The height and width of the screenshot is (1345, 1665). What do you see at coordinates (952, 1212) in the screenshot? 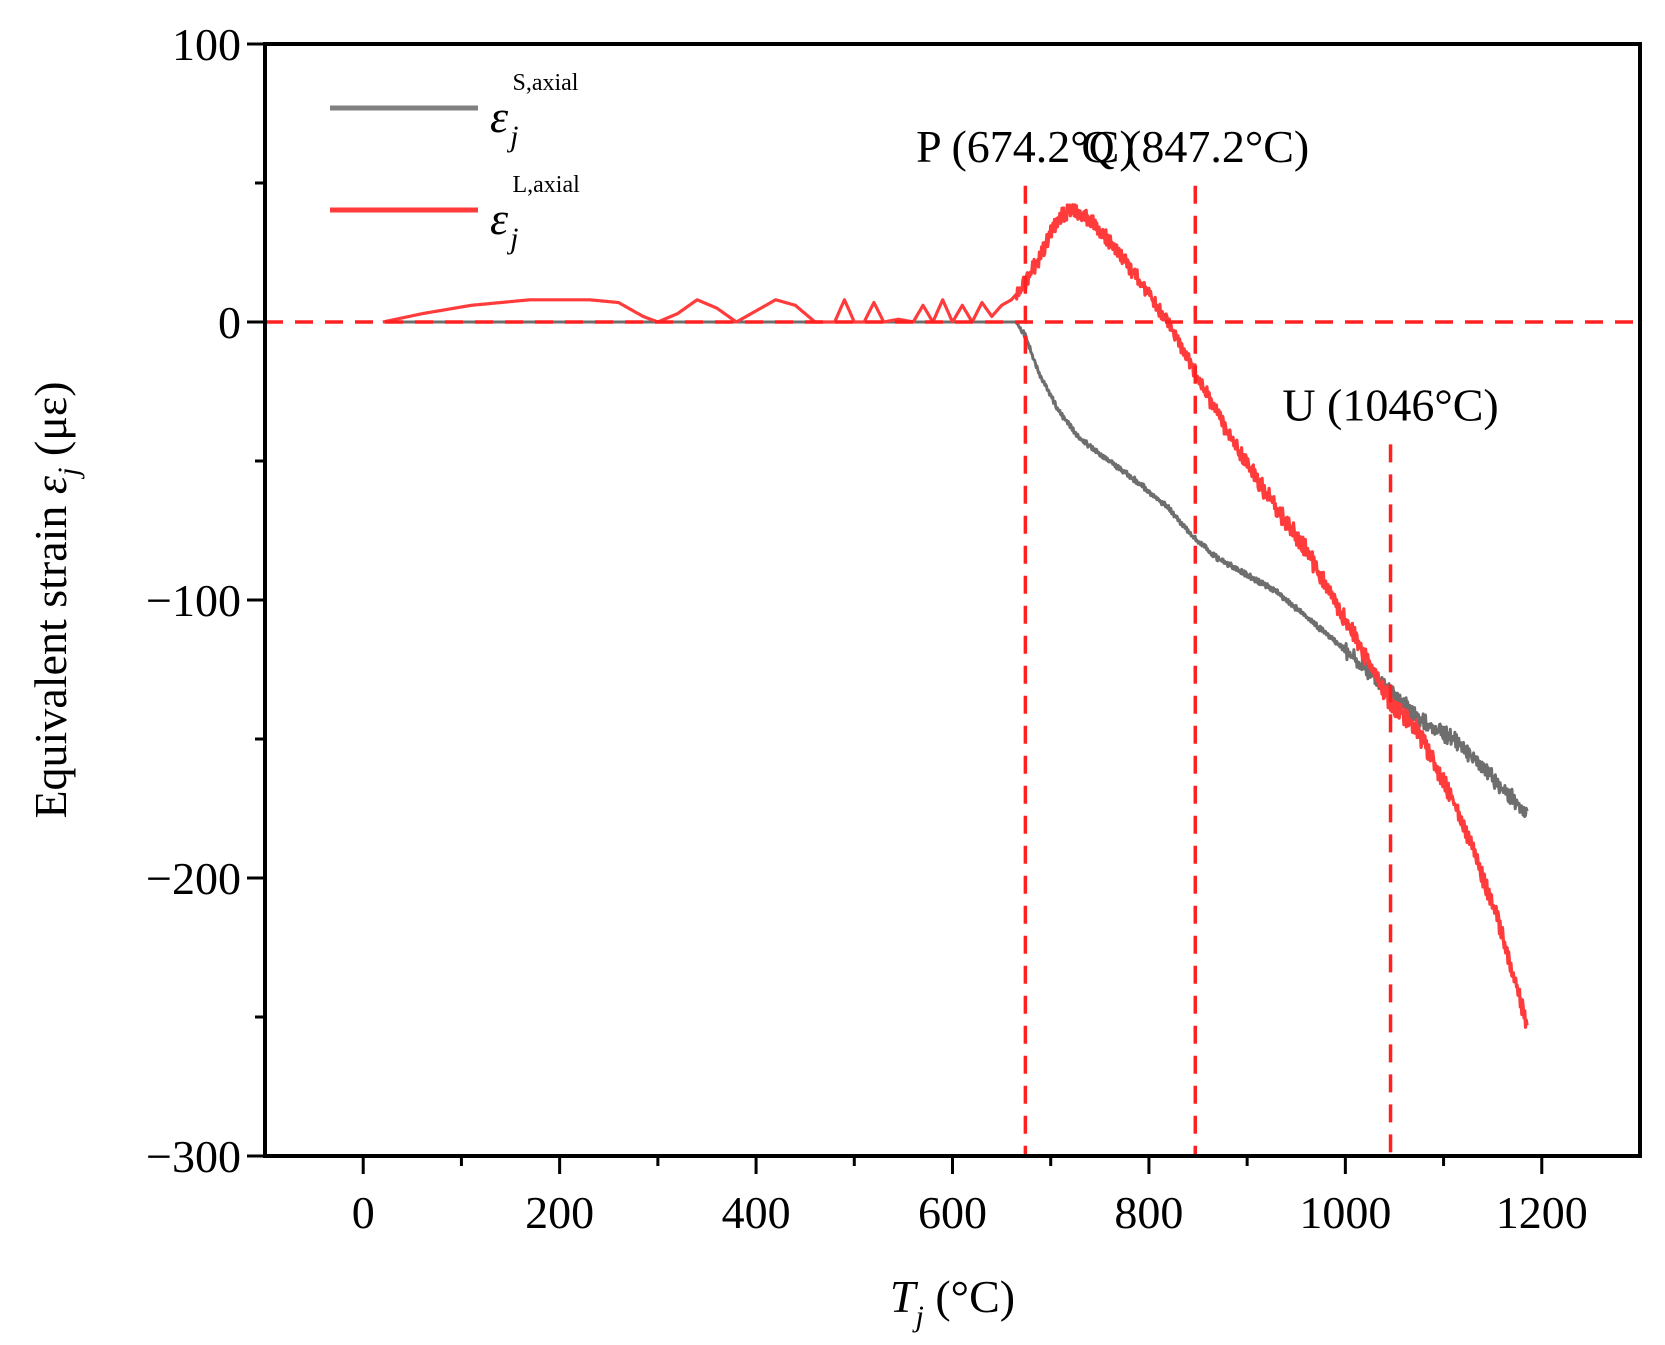
I see `x-tick-label: 600` at bounding box center [952, 1212].